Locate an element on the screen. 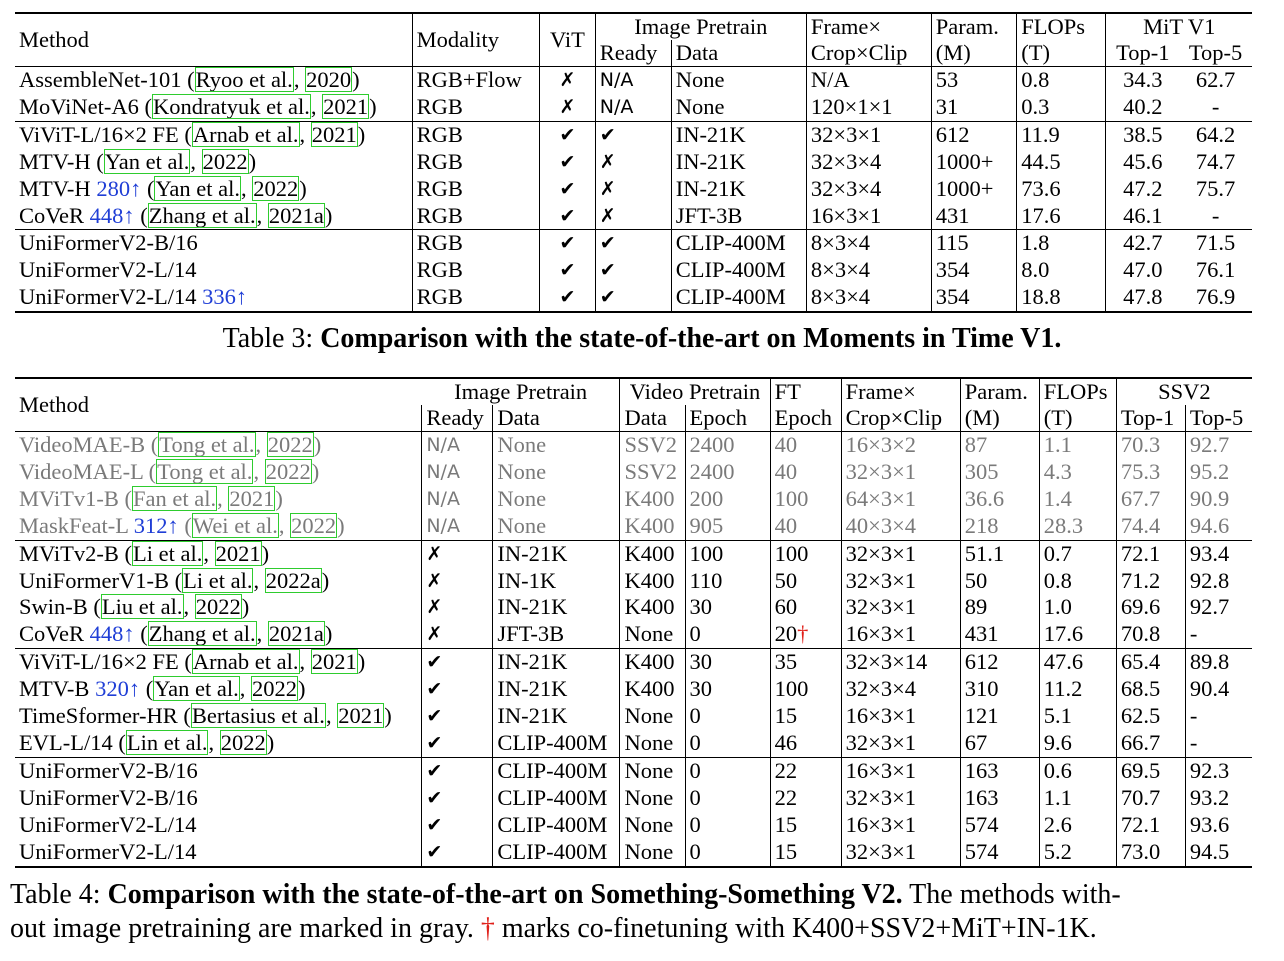  top1-cell: 47.8 is located at coordinates (1142, 298).